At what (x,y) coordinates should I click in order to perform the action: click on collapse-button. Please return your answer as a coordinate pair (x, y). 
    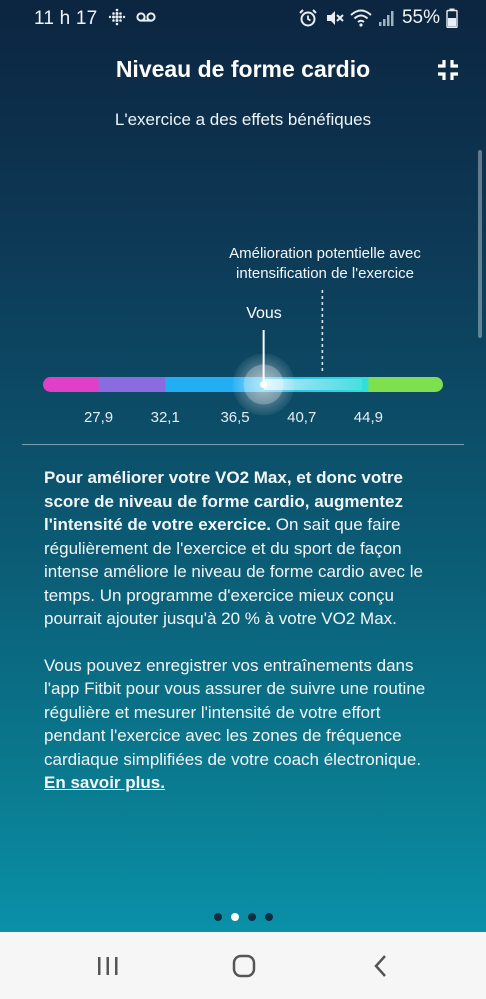
    Looking at the image, I should click on (448, 70).